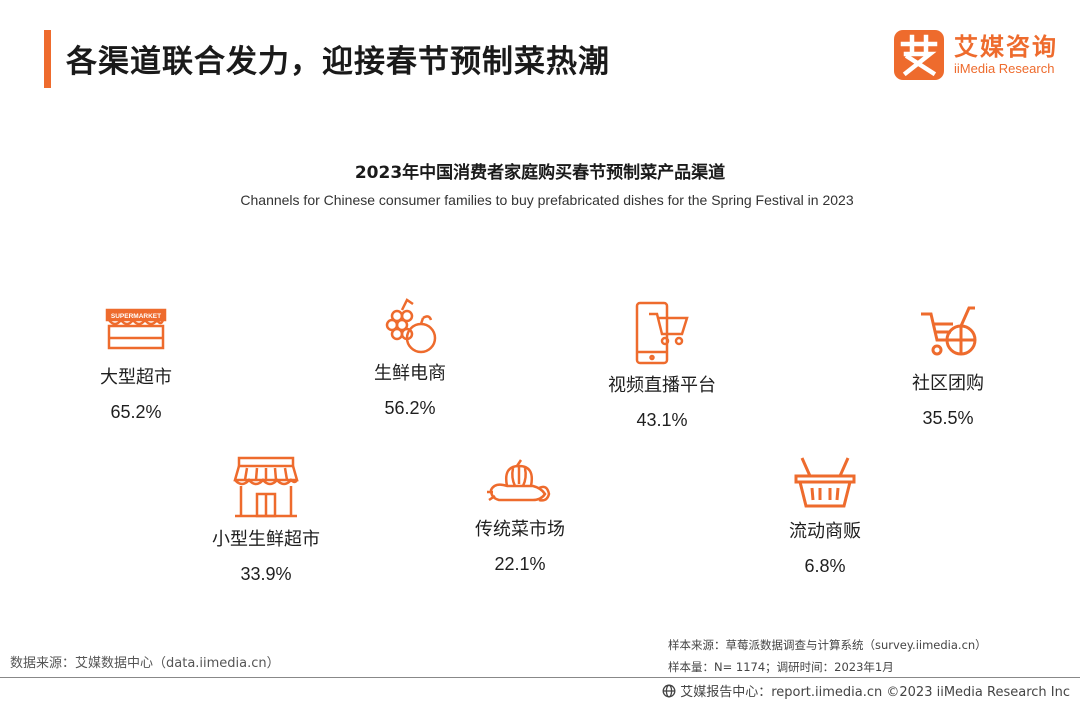 The height and width of the screenshot is (702, 1080). Describe the element at coordinates (540, 677) in the screenshot. I see `footer-divider` at that location.